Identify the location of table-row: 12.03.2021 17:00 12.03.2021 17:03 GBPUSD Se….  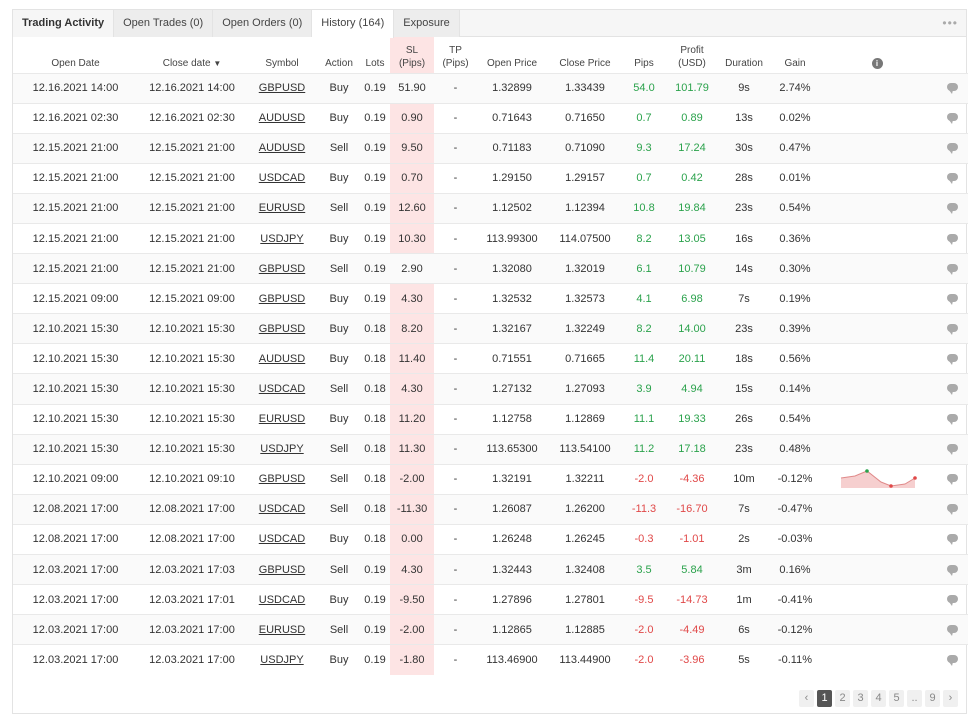
(490, 569).